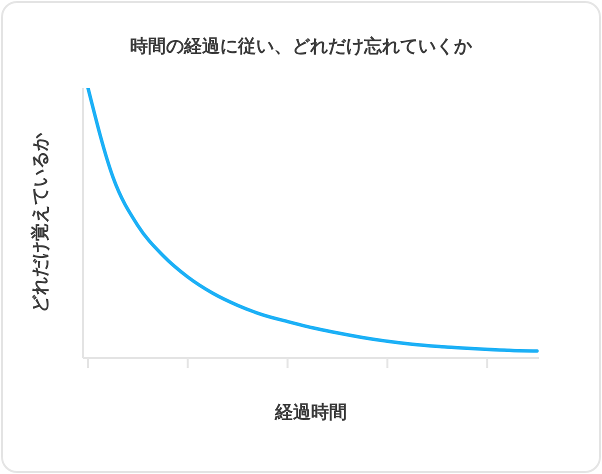 Image resolution: width=602 pixels, height=474 pixels. Describe the element at coordinates (40, 223) in the screenshot. I see `y-axis-title: どれだけ覚えているか` at that location.